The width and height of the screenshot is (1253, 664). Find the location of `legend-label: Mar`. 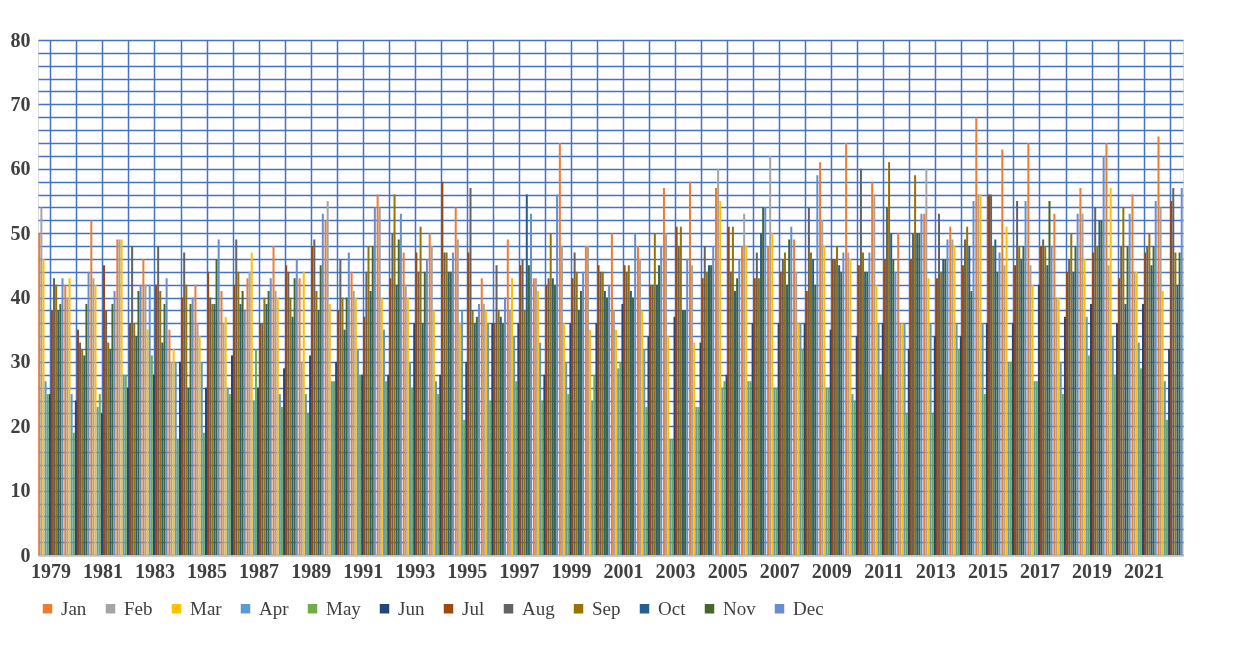

legend-label: Mar is located at coordinates (206, 608).